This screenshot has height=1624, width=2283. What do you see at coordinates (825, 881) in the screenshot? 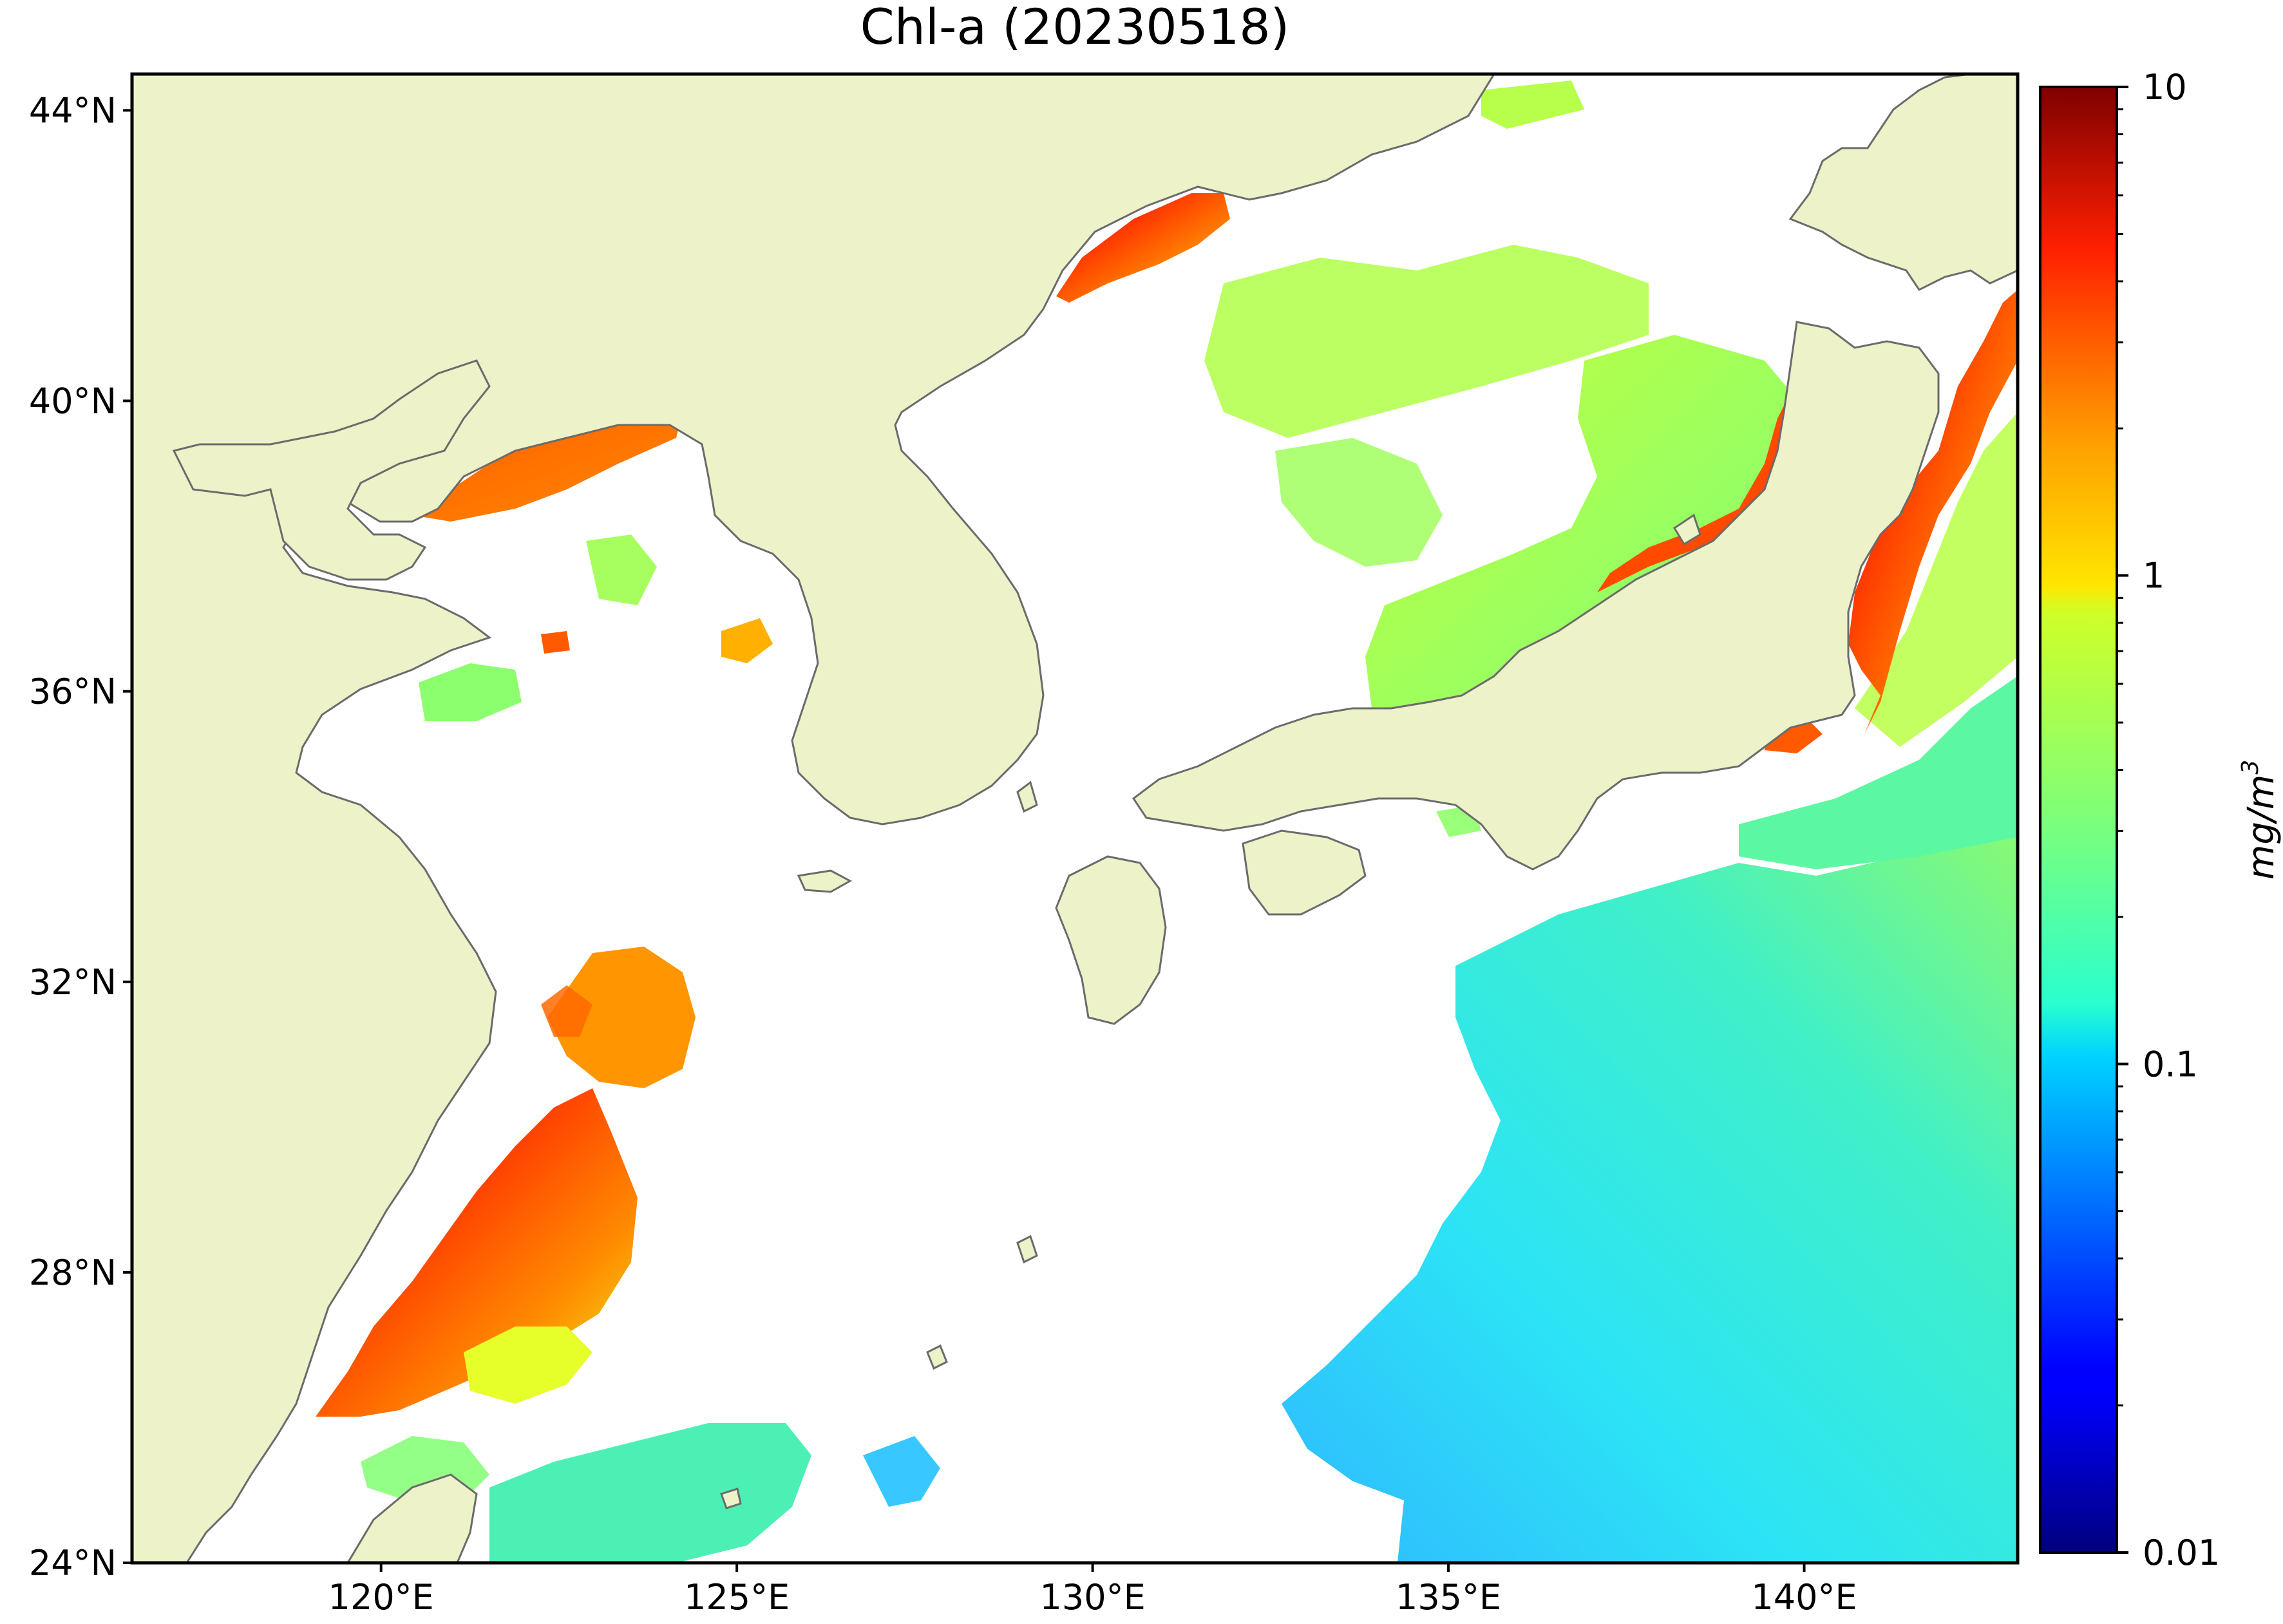
I see `jeju-island` at bounding box center [825, 881].